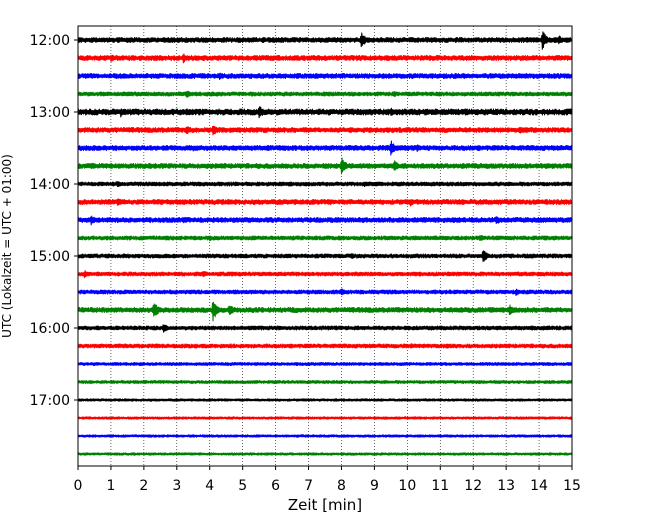 Image resolution: width=650 pixels, height=520 pixels. Describe the element at coordinates (50, 329) in the screenshot. I see `y-tick-label: 16:00` at that location.